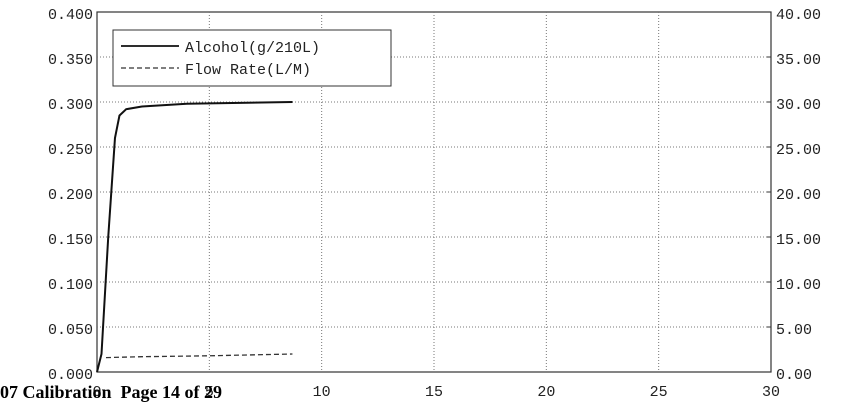  I want to click on y-tick-label: 0.150, so click(70, 240).